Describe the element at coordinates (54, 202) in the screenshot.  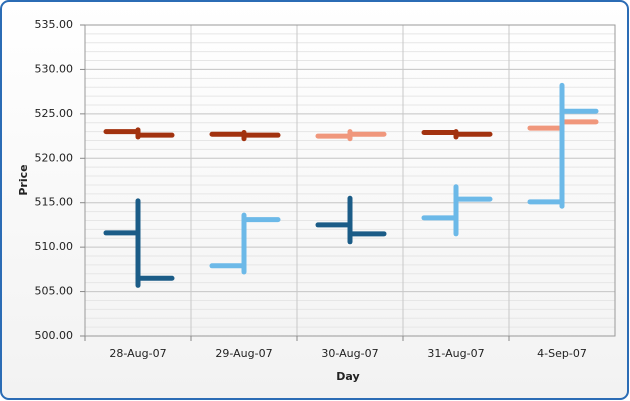
I see `y-tick-label: 515.00` at that location.